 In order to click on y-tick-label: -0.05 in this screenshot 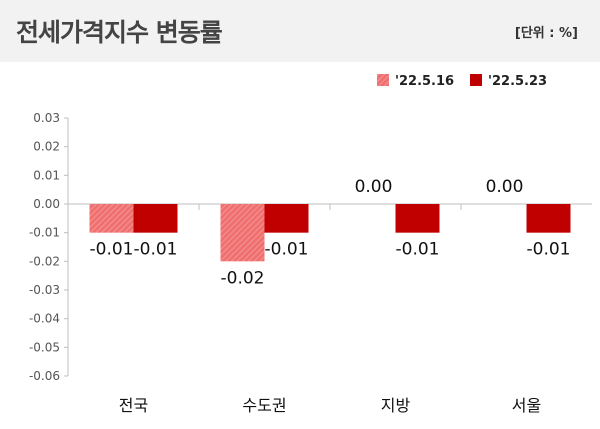, I will do `click(44, 347)`.